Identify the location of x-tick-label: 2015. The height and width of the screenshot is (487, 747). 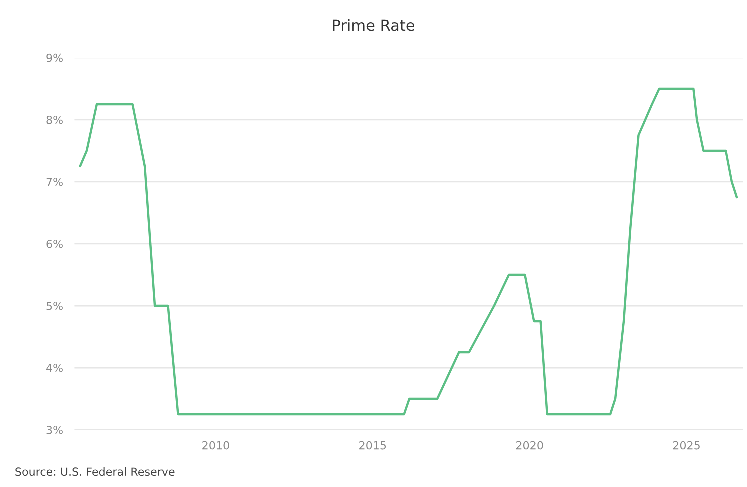
(373, 445).